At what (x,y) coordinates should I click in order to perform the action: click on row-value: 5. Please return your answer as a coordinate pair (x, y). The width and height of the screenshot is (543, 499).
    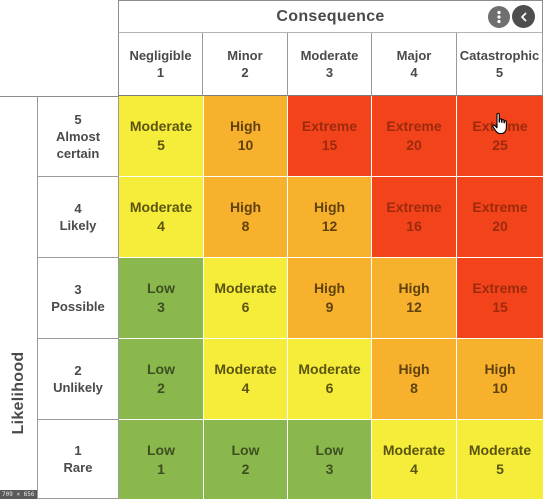
    Looking at the image, I should click on (78, 119).